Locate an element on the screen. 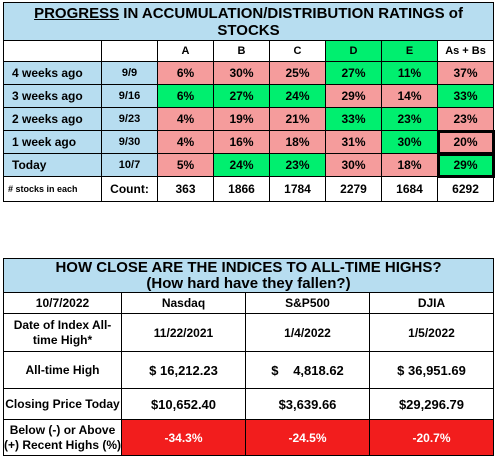  row-label: 4 weeks ago is located at coordinates (52, 73).